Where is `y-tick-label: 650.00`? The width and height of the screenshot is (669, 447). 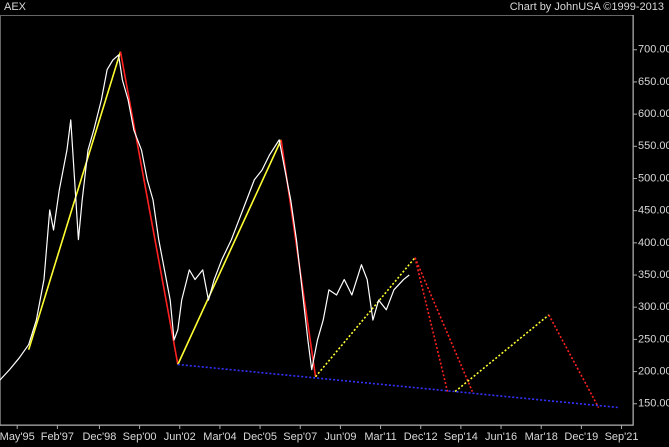 y-tick-label: 650.00 is located at coordinates (653, 82).